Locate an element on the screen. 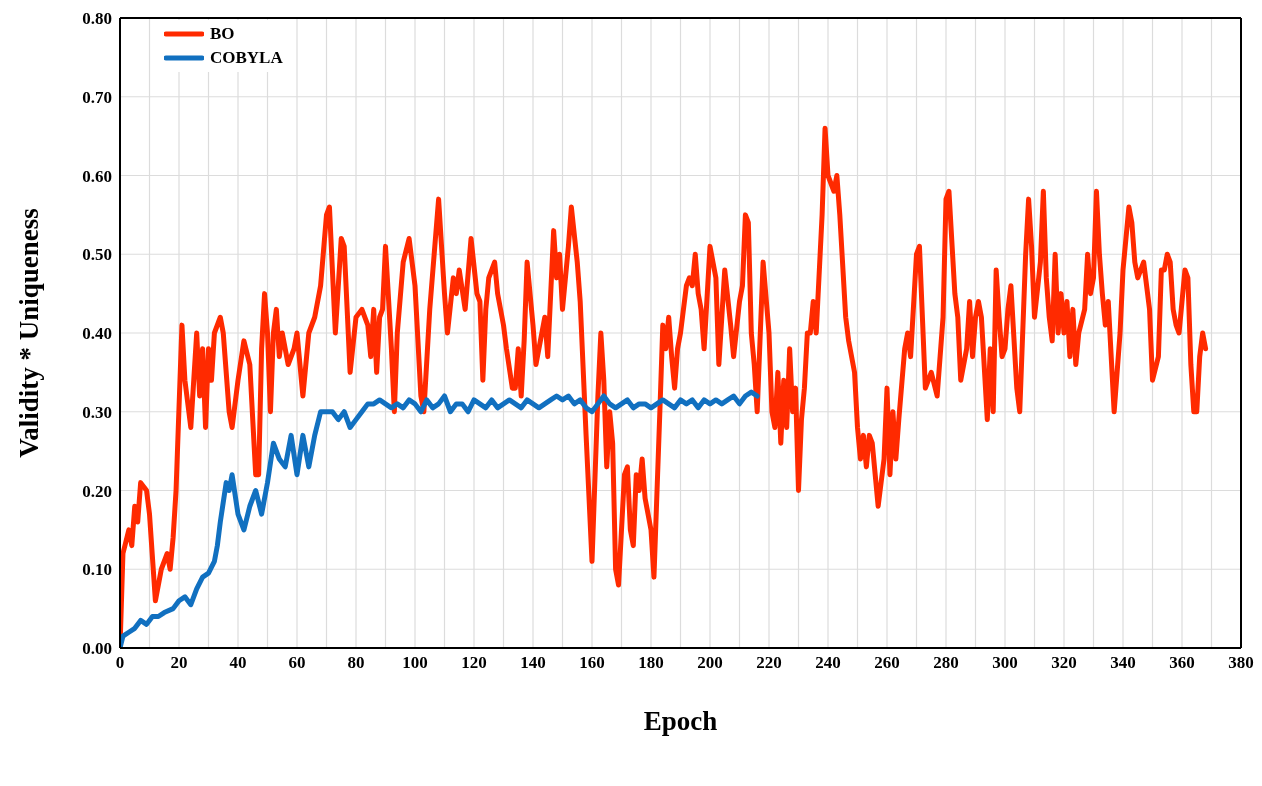 Image resolution: width=1262 pixels, height=786 pixels. x-tick-label: 260 is located at coordinates (887, 663).